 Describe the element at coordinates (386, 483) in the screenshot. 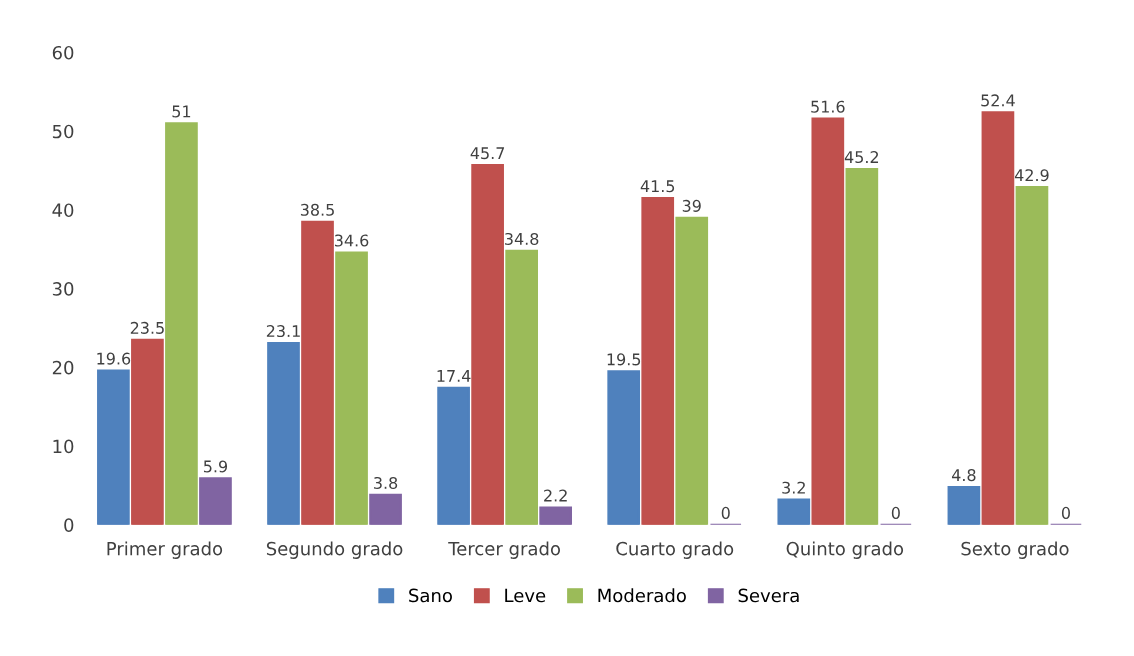

I see `data-label: 3.8` at that location.